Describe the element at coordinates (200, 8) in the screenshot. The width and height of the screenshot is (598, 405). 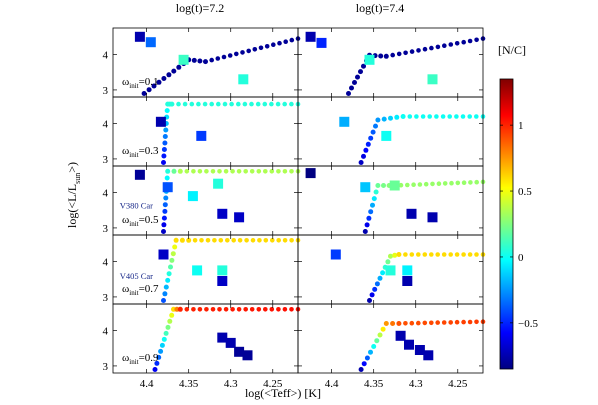
I see `column-title-left: log(t)=7.2` at that location.